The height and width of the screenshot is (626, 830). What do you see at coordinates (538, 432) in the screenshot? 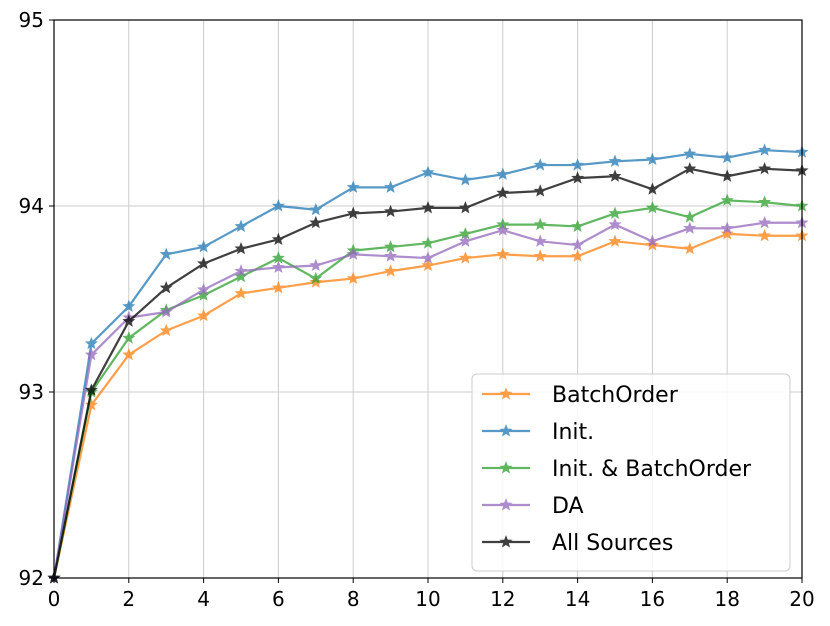
I see `legend-item: Init.` at bounding box center [538, 432].